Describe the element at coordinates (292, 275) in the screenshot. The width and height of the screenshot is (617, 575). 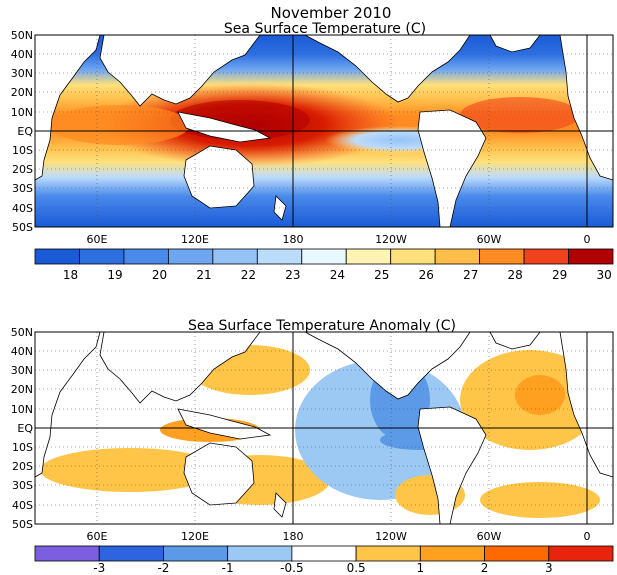
I see `sst-colorbar-label: 23` at that location.